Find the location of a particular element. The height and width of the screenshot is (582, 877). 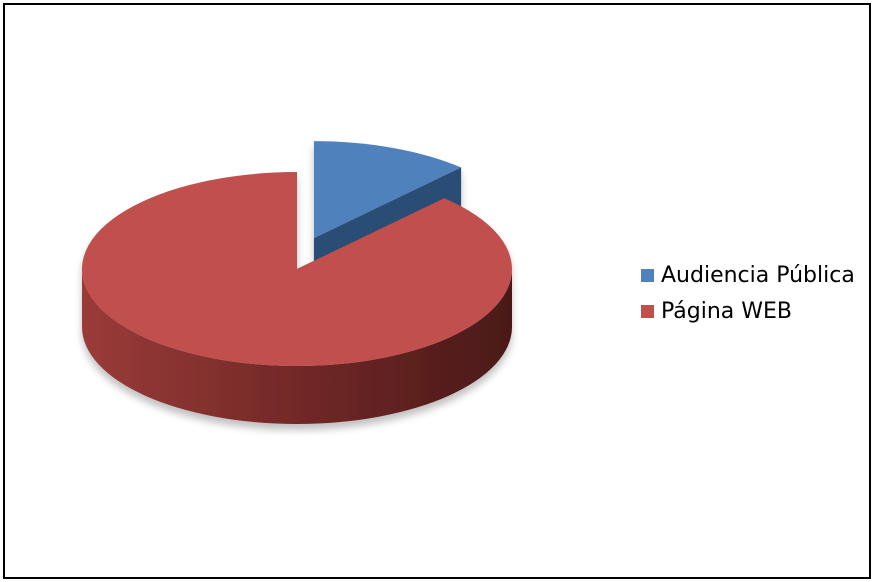

legend-item-pagina-web: Página WEB is located at coordinates (748, 311).